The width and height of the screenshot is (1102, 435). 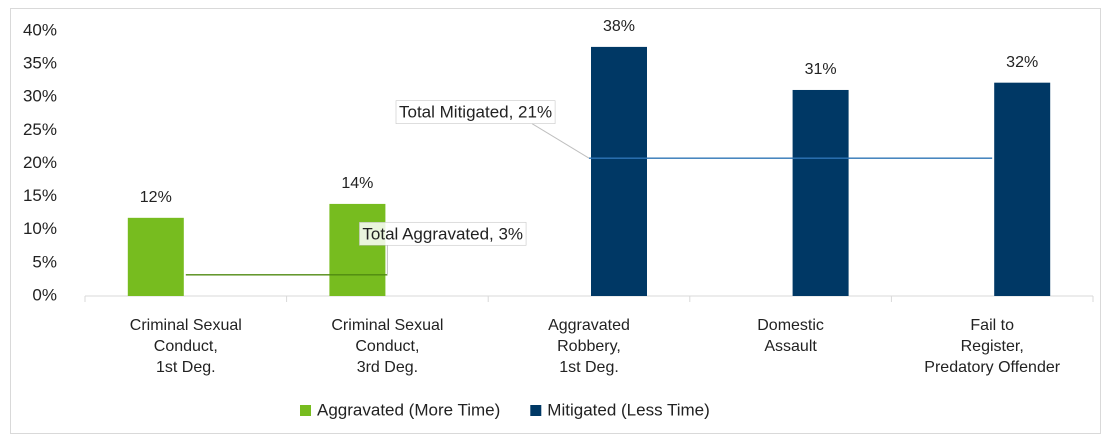 I want to click on legend-label: Mitigated (Less Time), so click(x=628, y=409).